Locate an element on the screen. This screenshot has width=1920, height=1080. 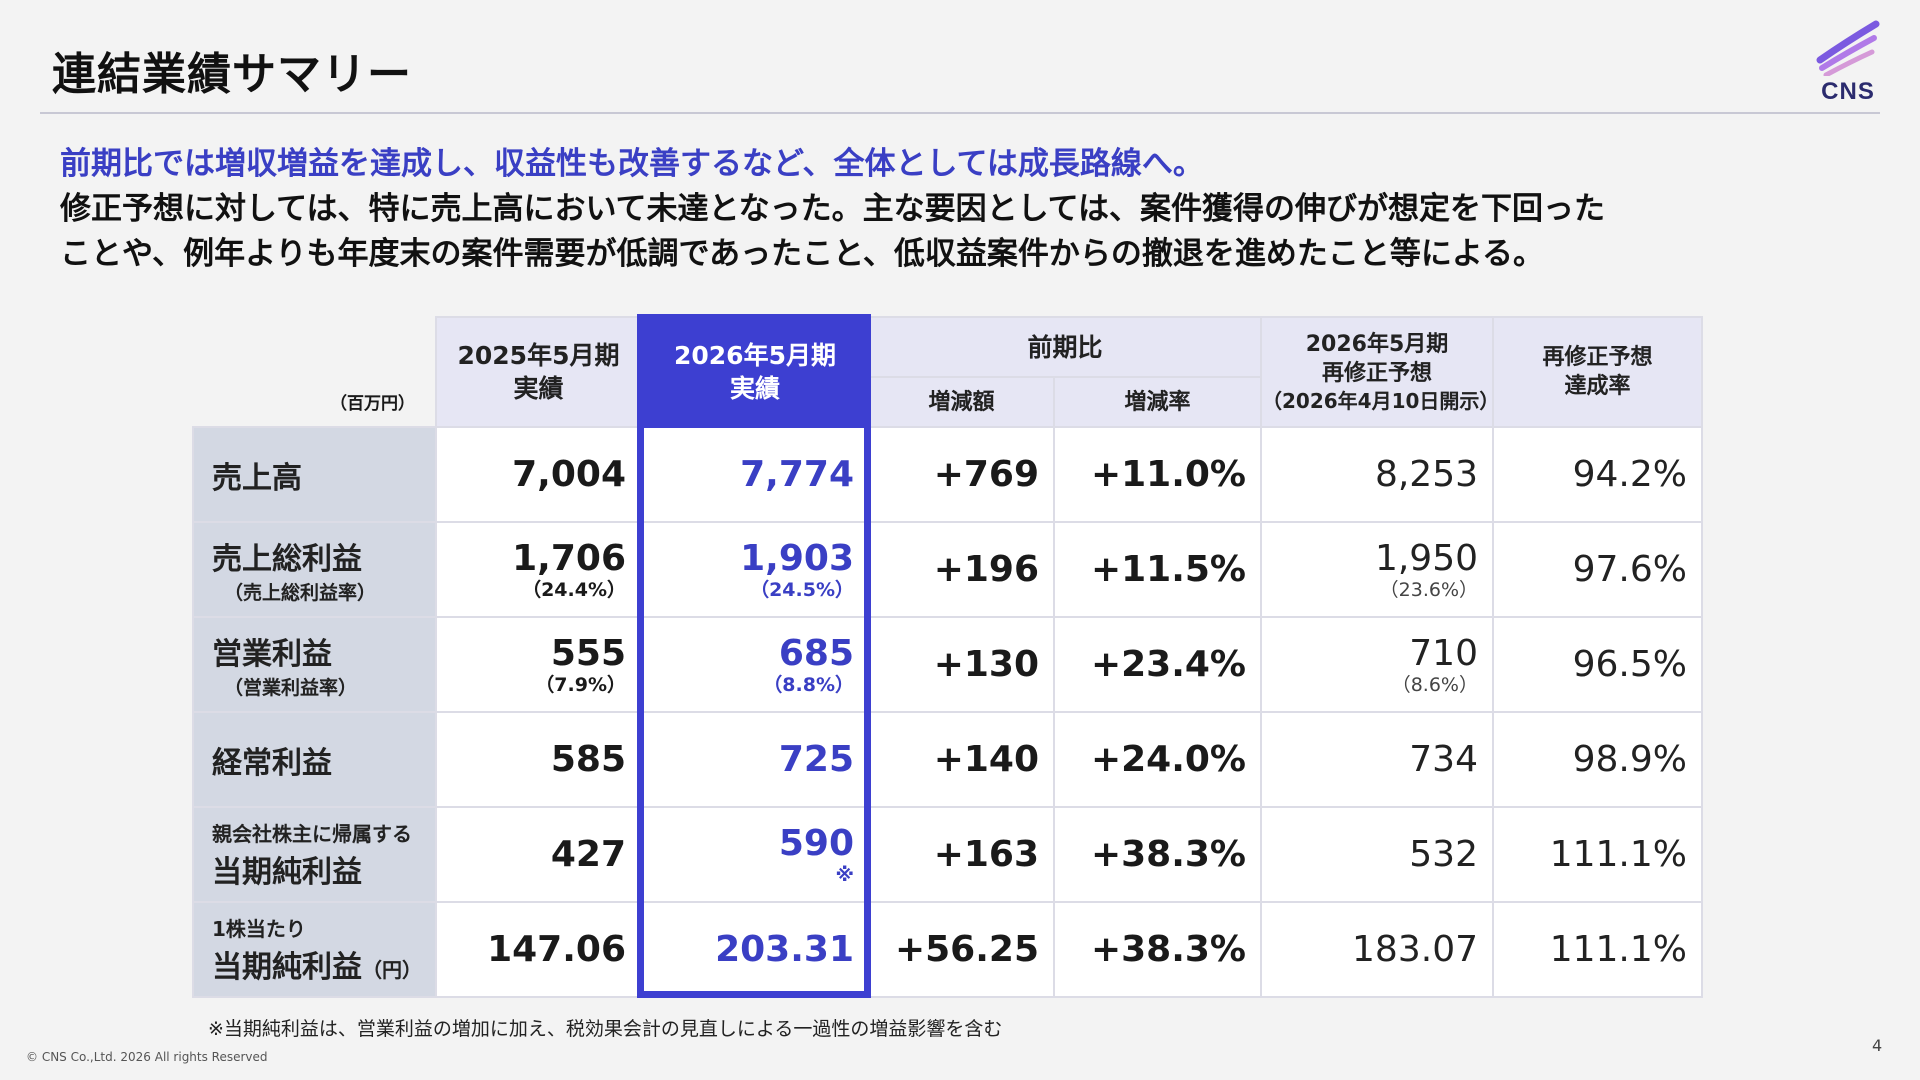
fy2026-value: 7,774 is located at coordinates (755, 474).